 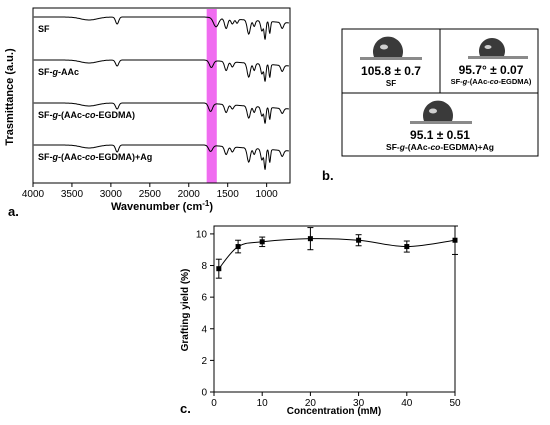 What do you see at coordinates (359, 403) in the screenshot?
I see `grafting-x-tick-label: 30` at bounding box center [359, 403].